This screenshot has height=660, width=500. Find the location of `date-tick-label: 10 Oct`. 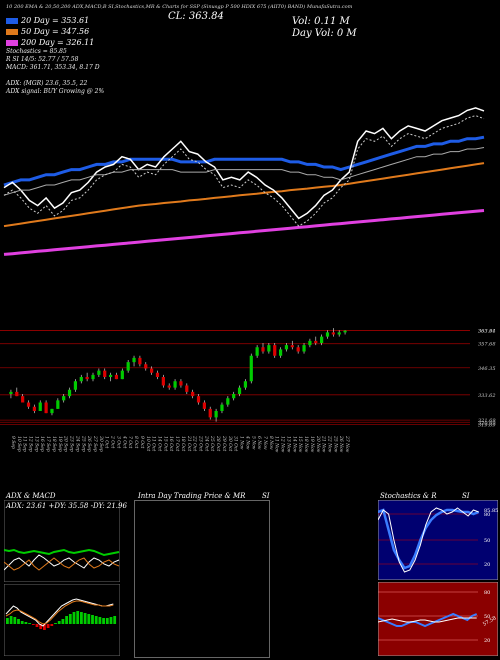

date-tick-label: 10 Oct is located at coordinates (148, 443).